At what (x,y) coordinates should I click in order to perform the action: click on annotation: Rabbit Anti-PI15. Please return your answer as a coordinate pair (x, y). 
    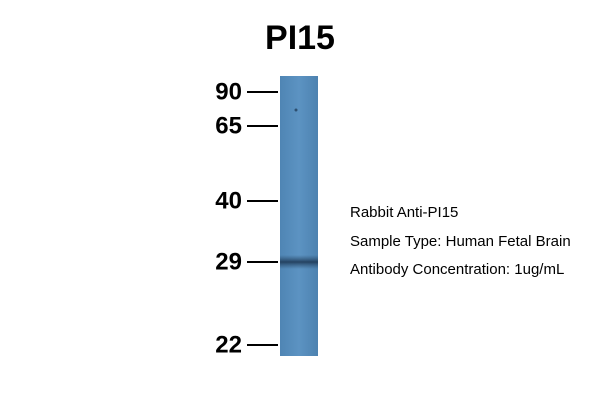
    Looking at the image, I should click on (404, 212).